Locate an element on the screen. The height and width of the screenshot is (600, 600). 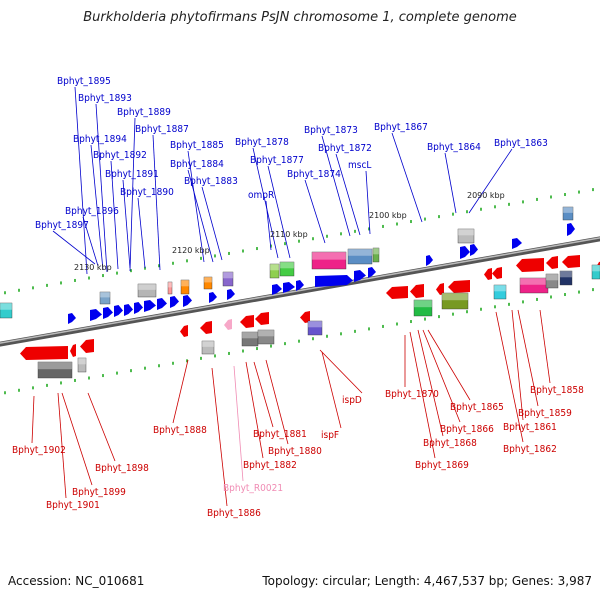
gene-label-forward: Bphyt_1878 is located at coordinates (262, 142).